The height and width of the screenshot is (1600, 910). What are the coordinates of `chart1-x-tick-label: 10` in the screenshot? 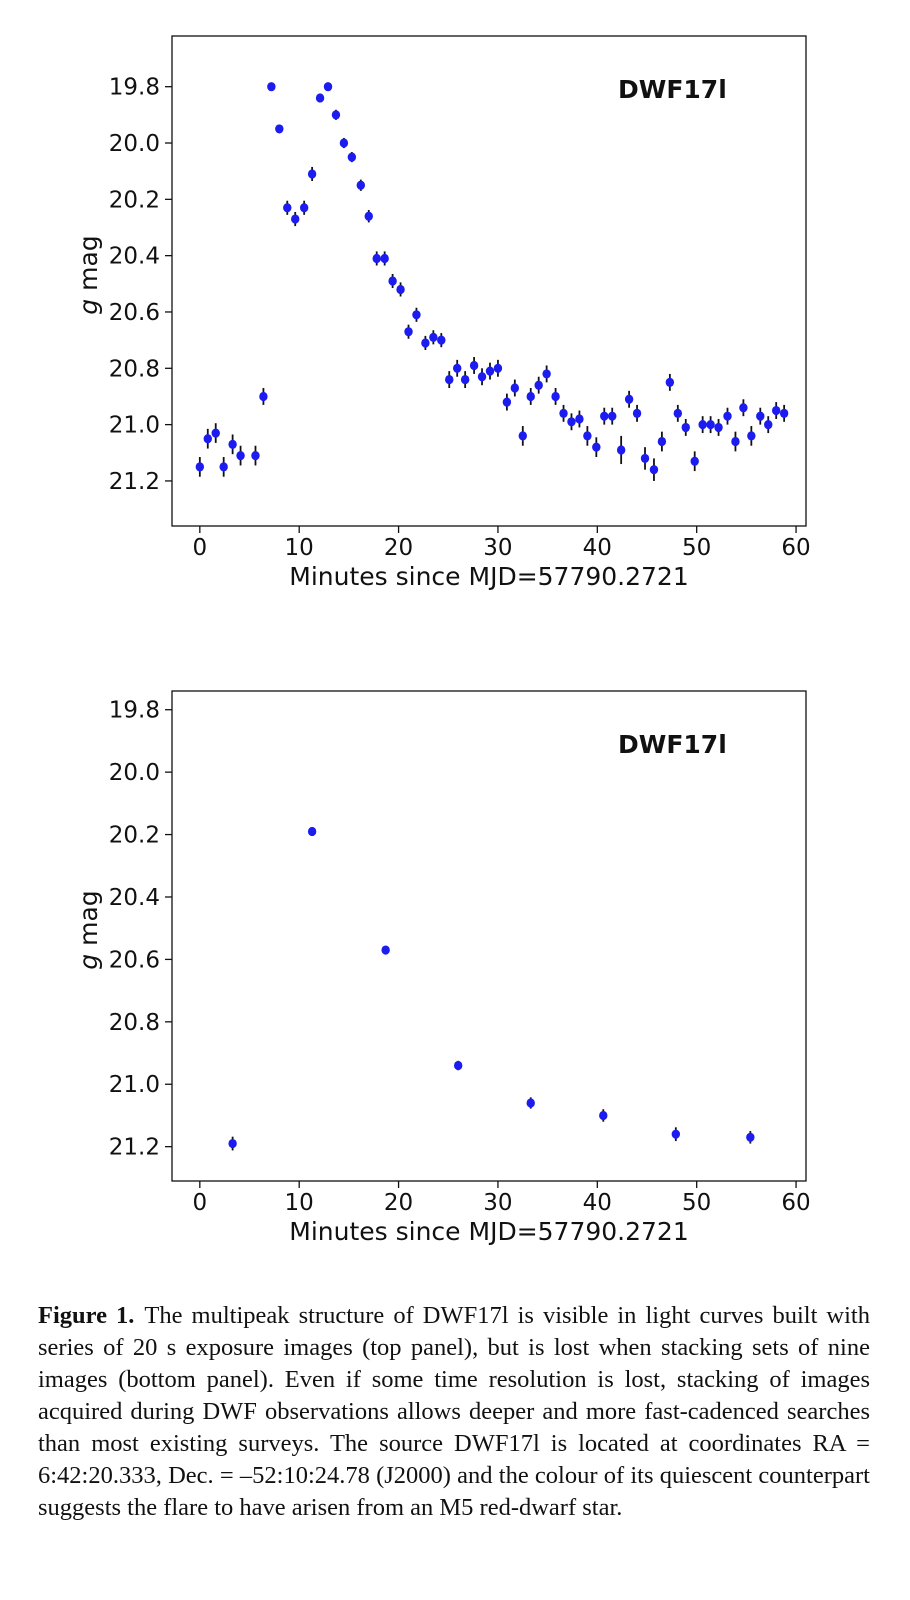 It's located at (299, 548).